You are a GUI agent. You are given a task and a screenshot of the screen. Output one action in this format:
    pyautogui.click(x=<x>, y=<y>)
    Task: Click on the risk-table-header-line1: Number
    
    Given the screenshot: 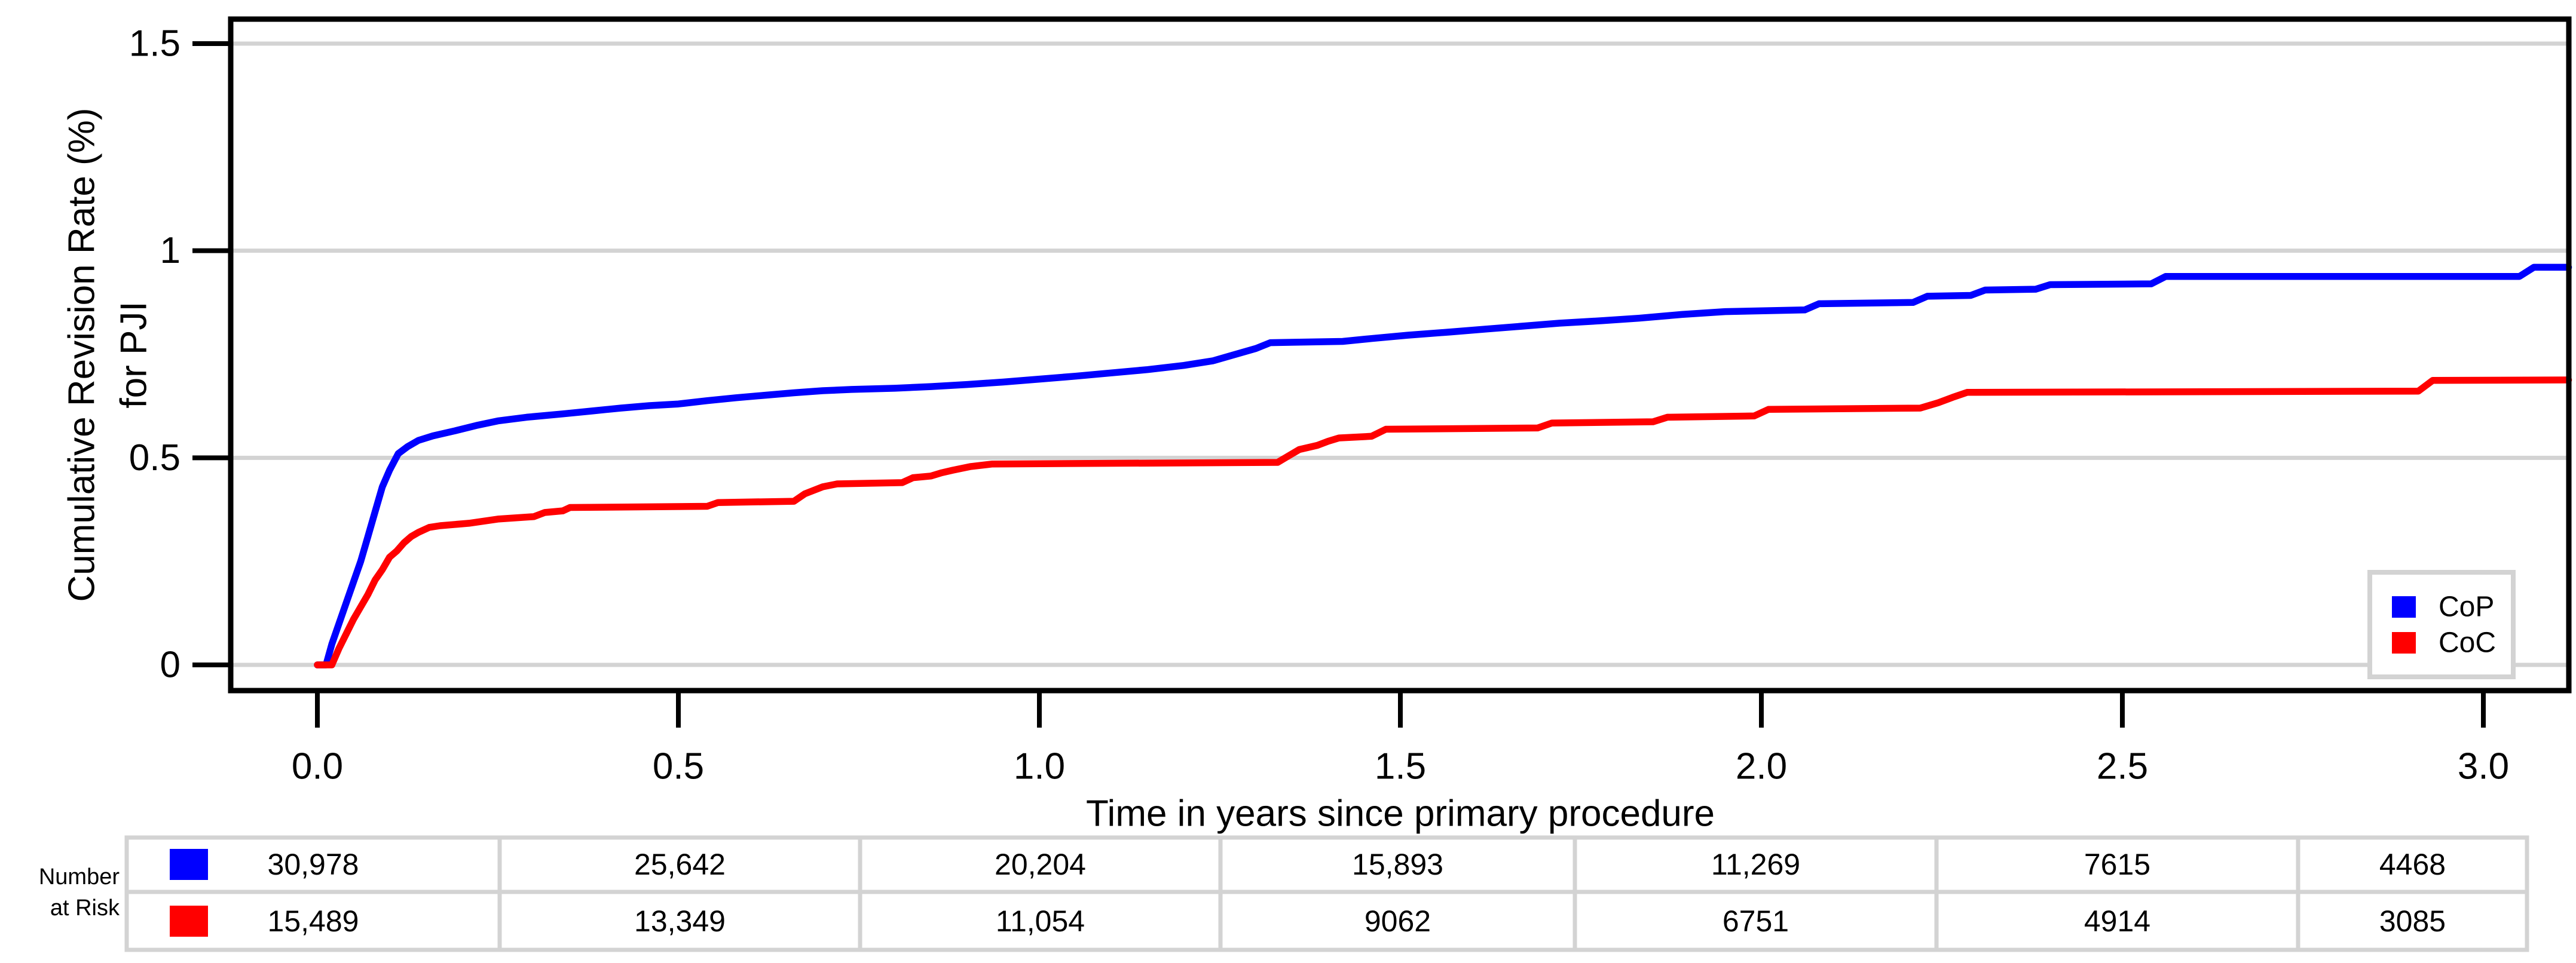 What is the action you would take?
    pyautogui.click(x=79, y=877)
    